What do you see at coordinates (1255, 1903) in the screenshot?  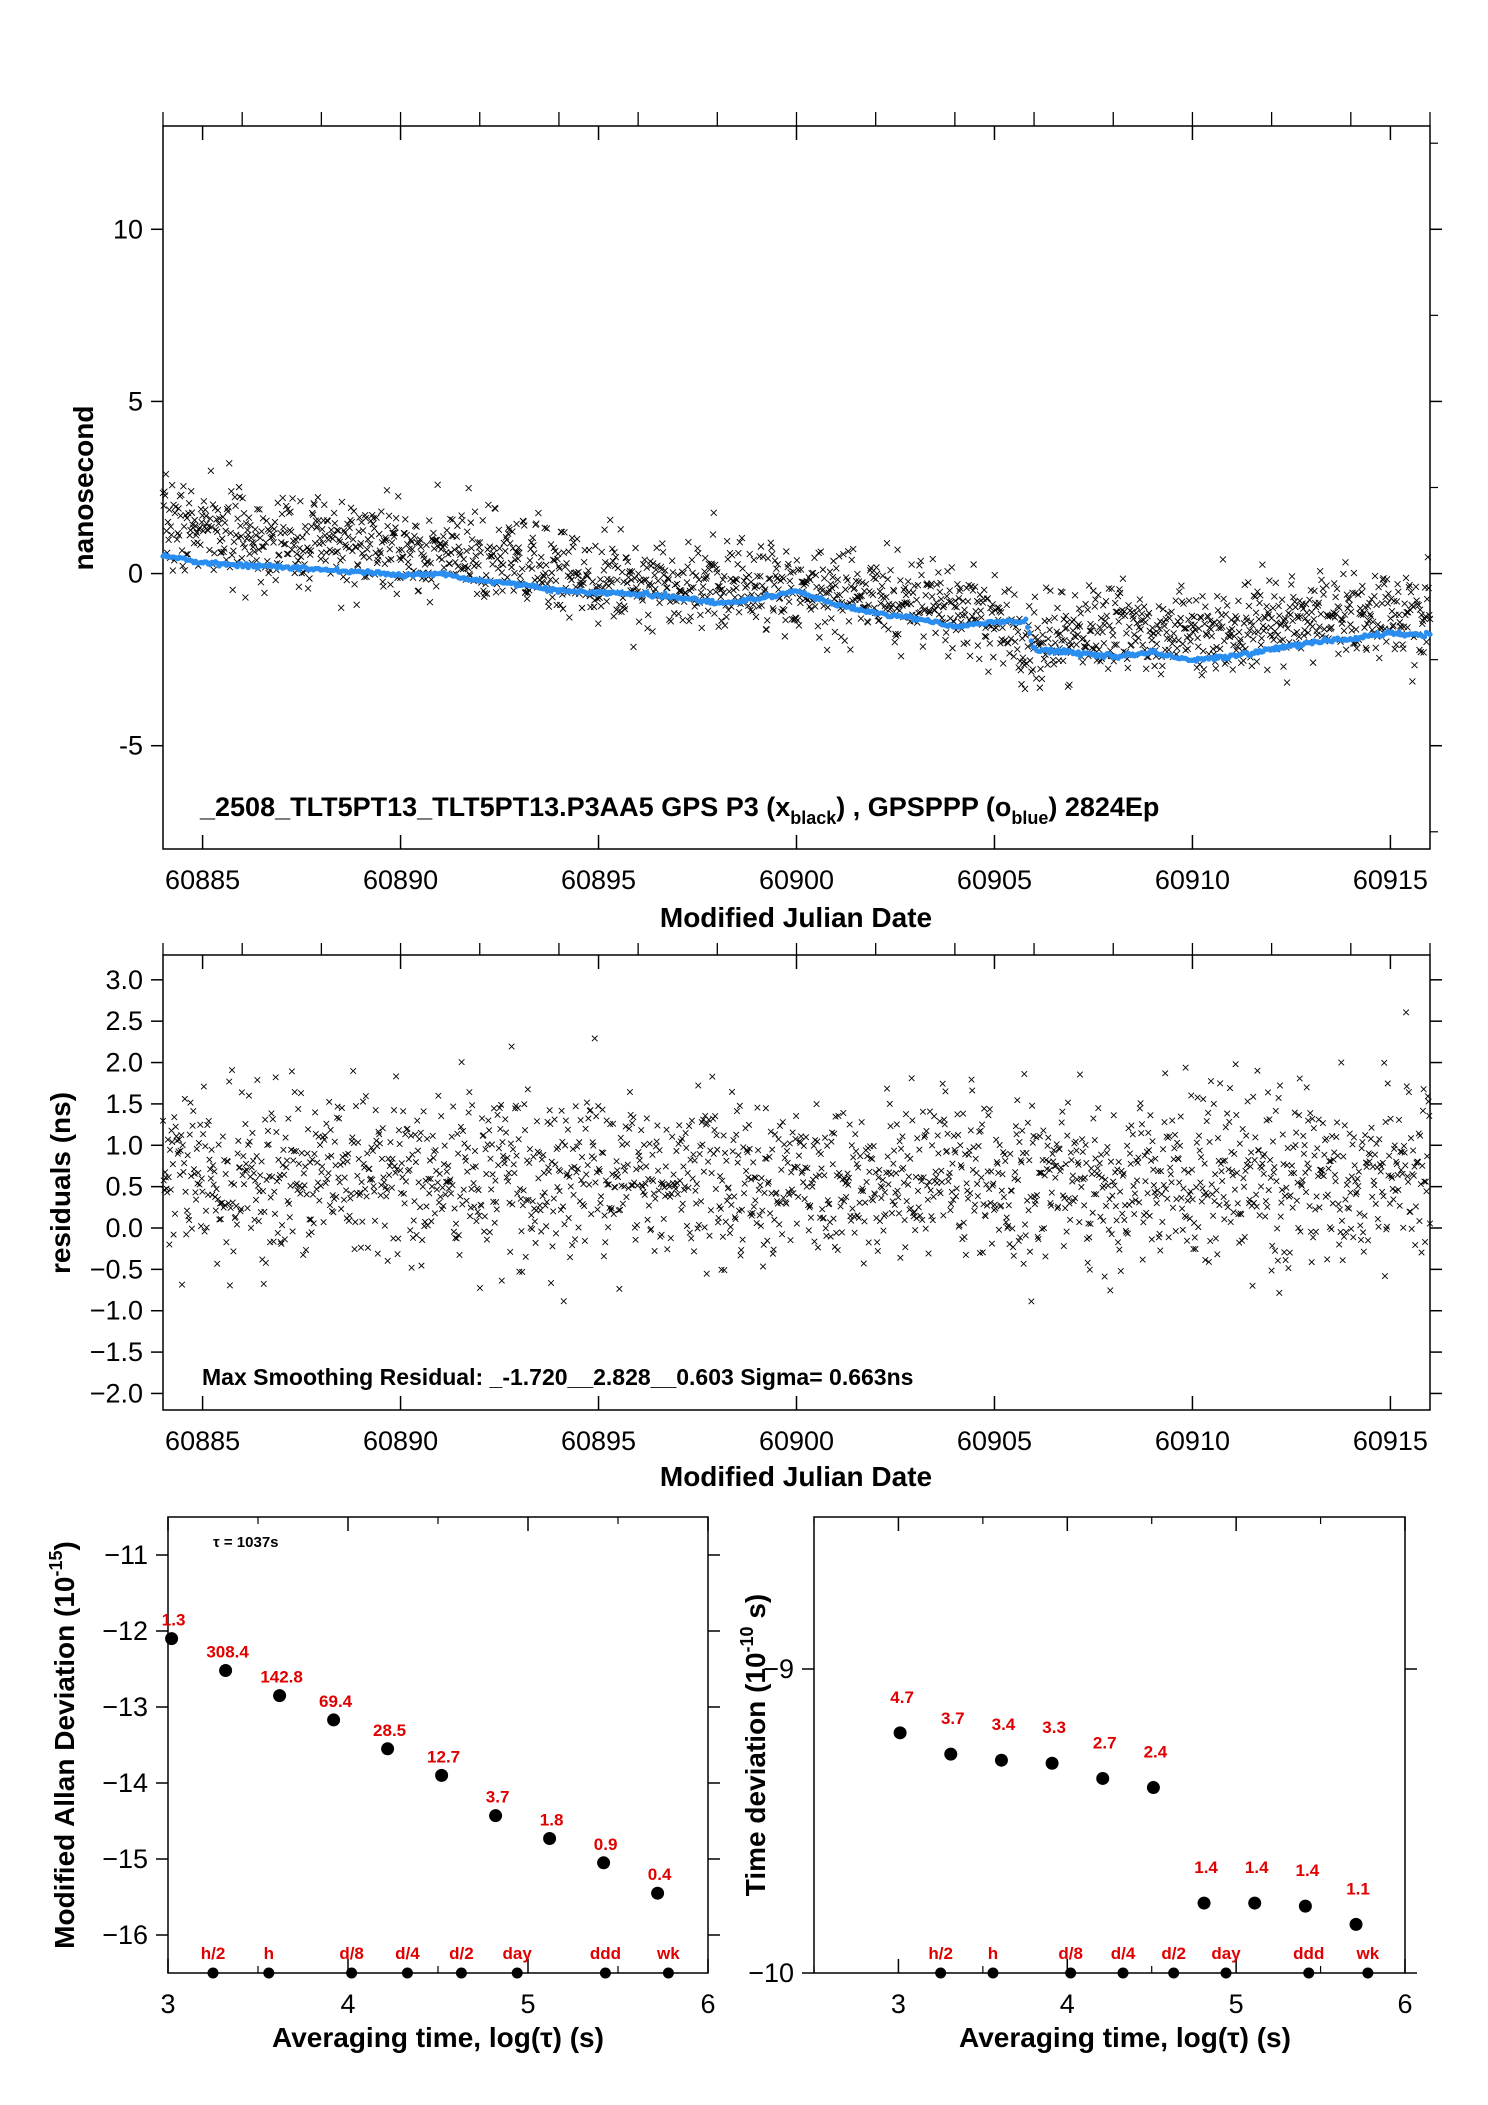 I see `data-point` at bounding box center [1255, 1903].